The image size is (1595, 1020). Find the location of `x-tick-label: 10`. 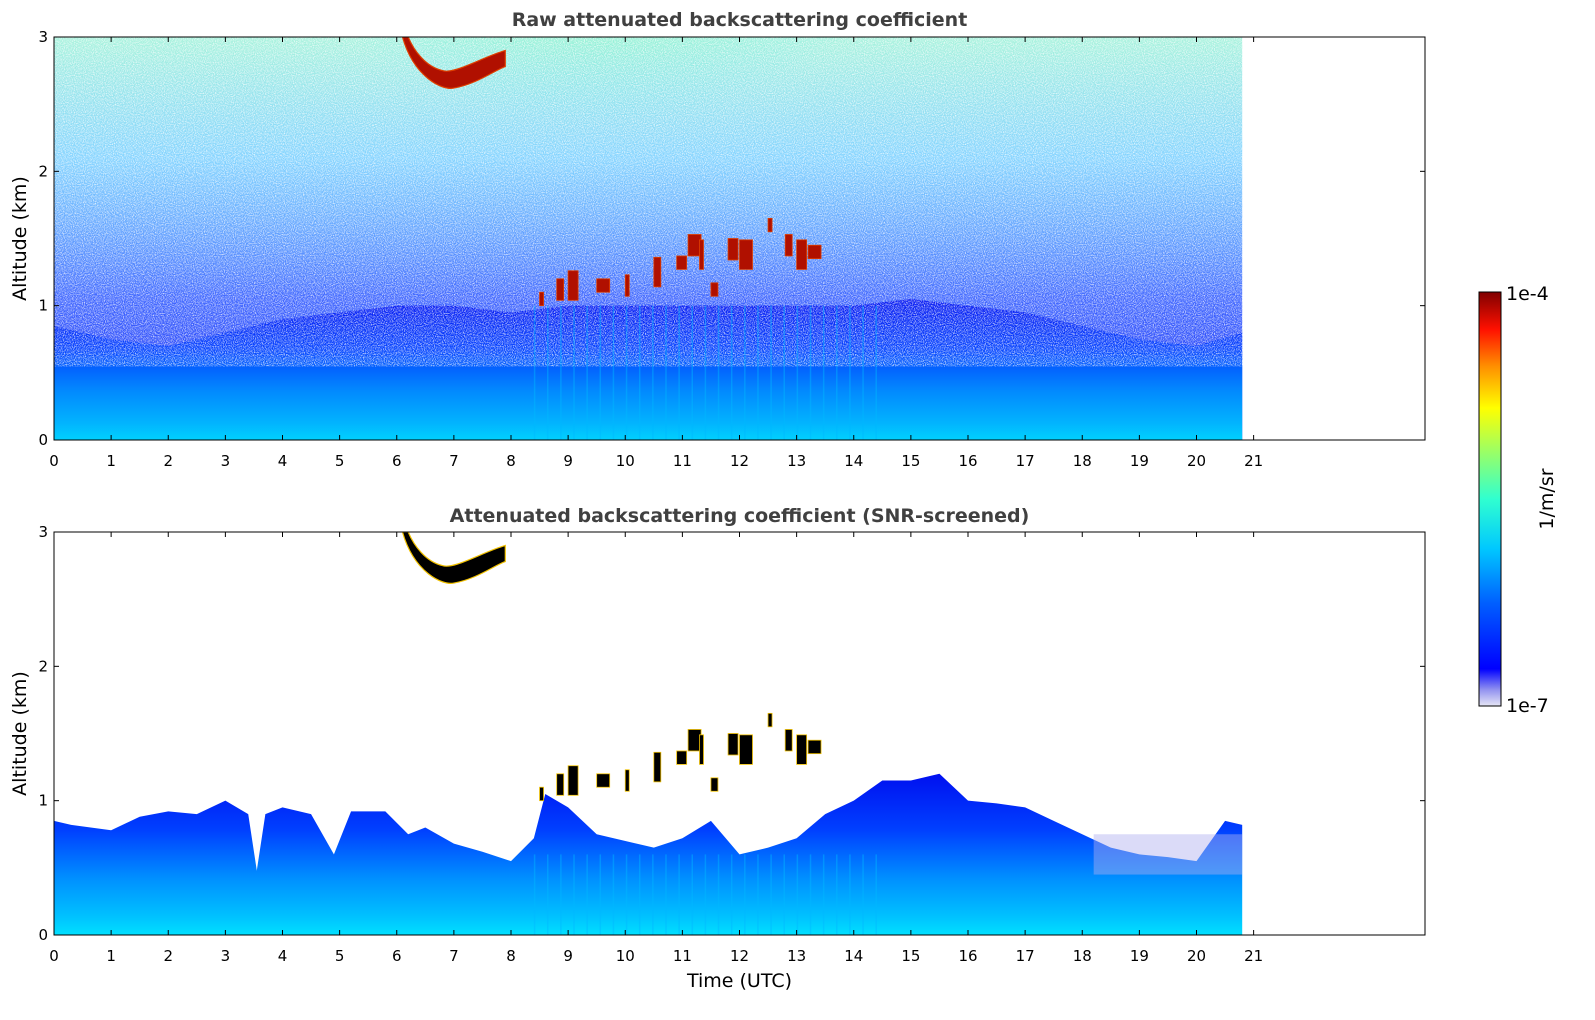

x-tick-label: 10 is located at coordinates (625, 956).